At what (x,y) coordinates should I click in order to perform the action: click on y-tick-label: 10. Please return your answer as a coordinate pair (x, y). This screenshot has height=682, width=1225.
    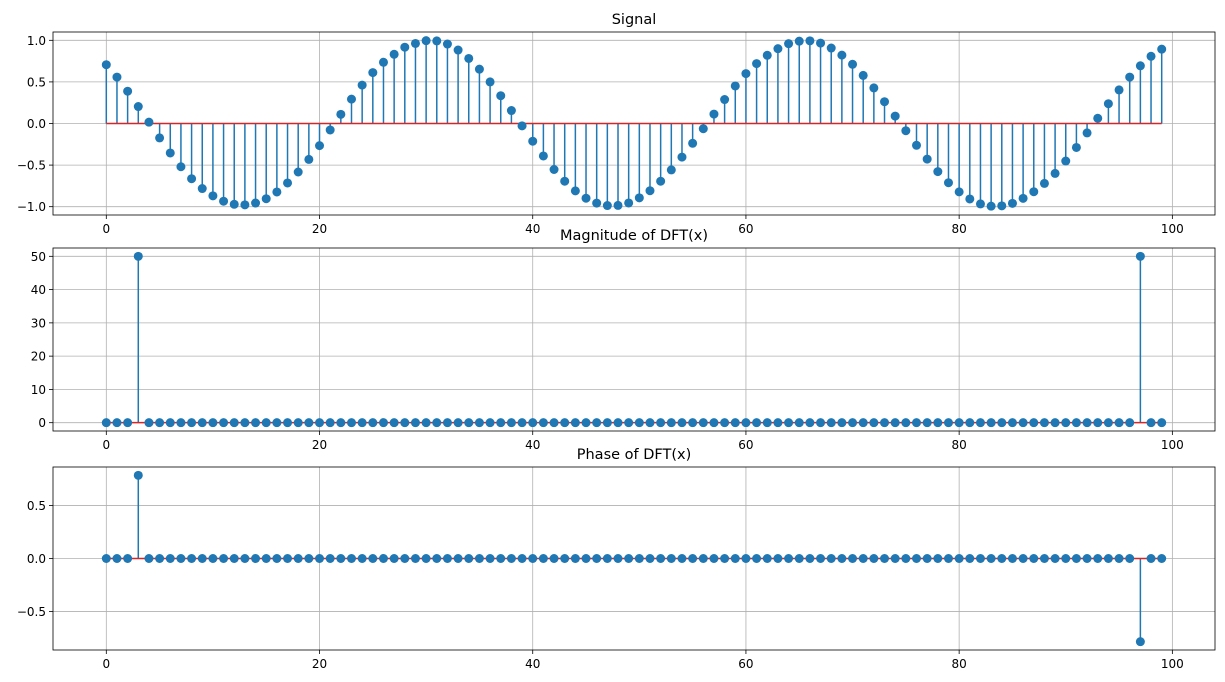
    Looking at the image, I should click on (38, 390).